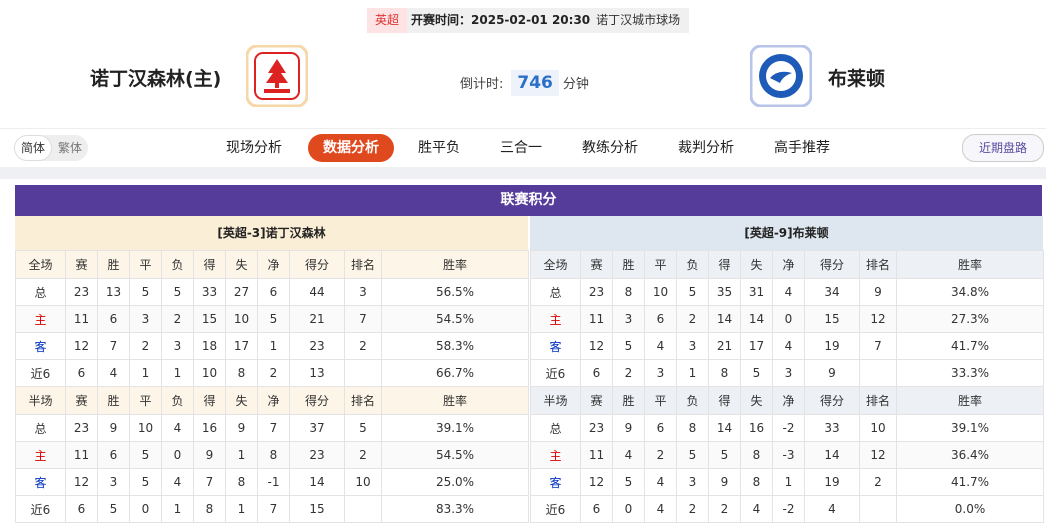  What do you see at coordinates (272, 428) in the screenshot?
I see `data-row: 总 23 9 10 4 16 9 7 37 5 39.1%` at bounding box center [272, 428].